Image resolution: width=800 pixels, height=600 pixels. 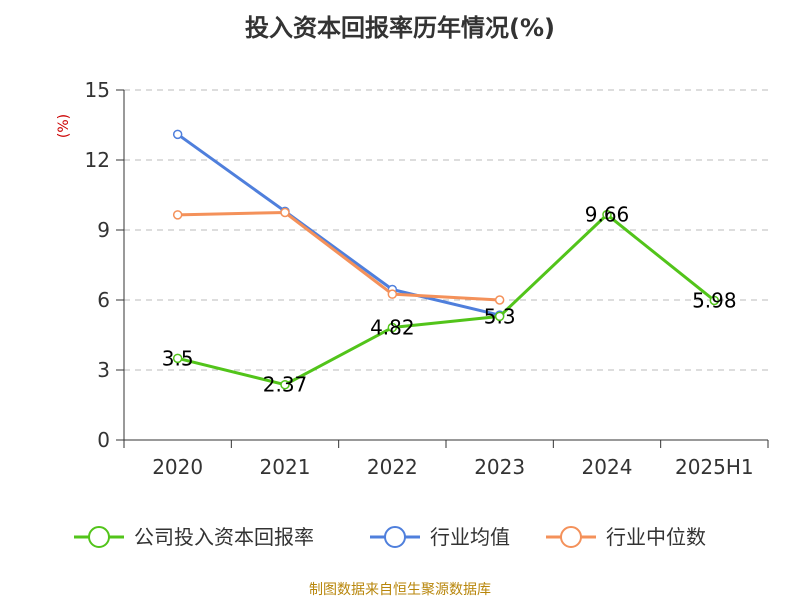 I want to click on data-label: 3.5, so click(x=178, y=358).